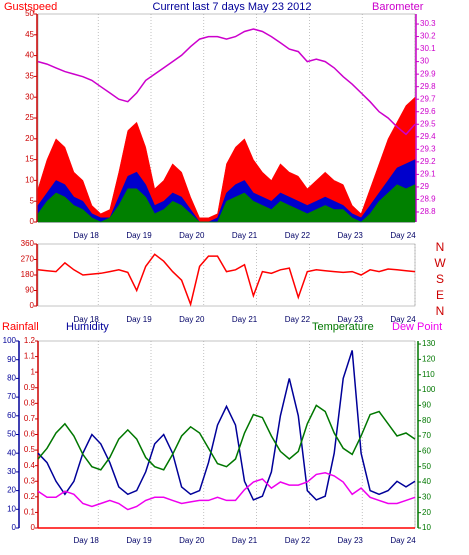 The width and height of the screenshot is (469, 555). What do you see at coordinates (398, 7) in the screenshot?
I see `series-label: Barometer` at bounding box center [398, 7].